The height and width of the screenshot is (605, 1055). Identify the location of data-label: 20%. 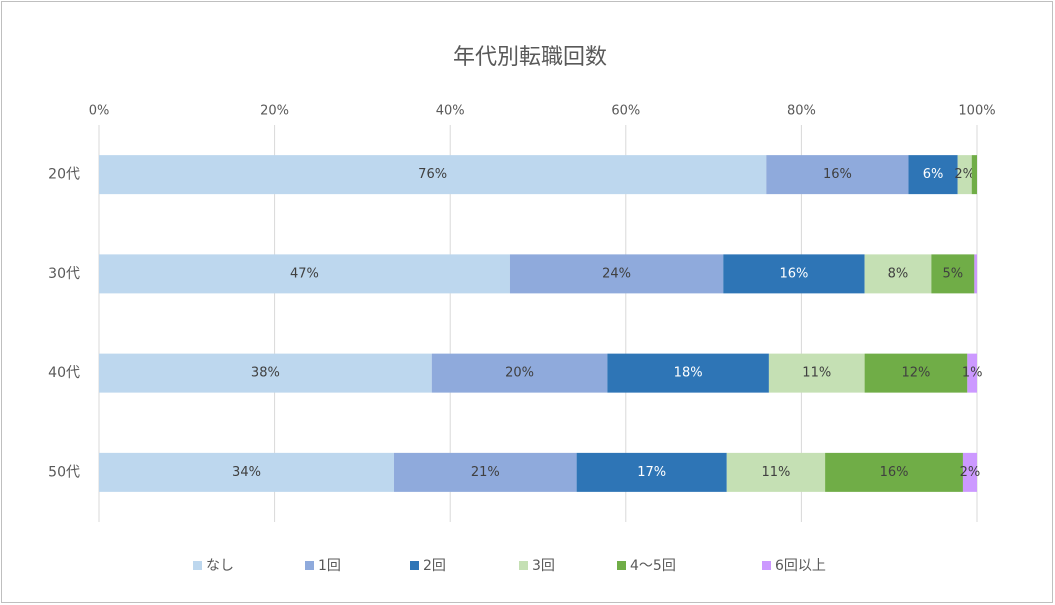
(519, 373).